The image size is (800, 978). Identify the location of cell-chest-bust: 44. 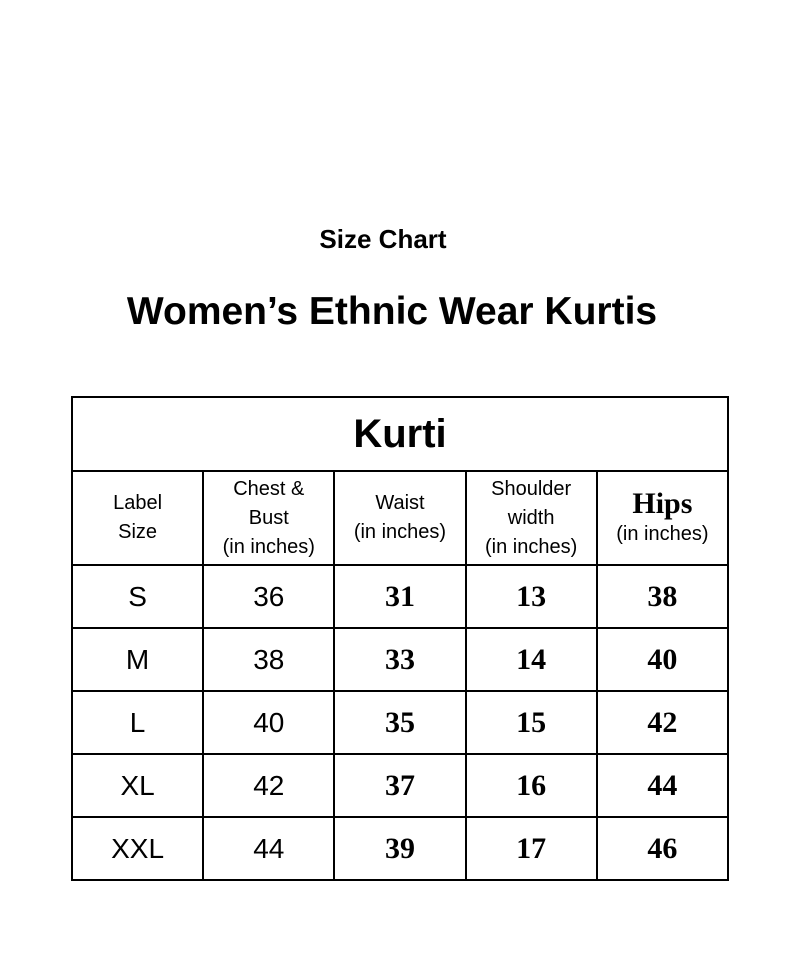
(269, 848).